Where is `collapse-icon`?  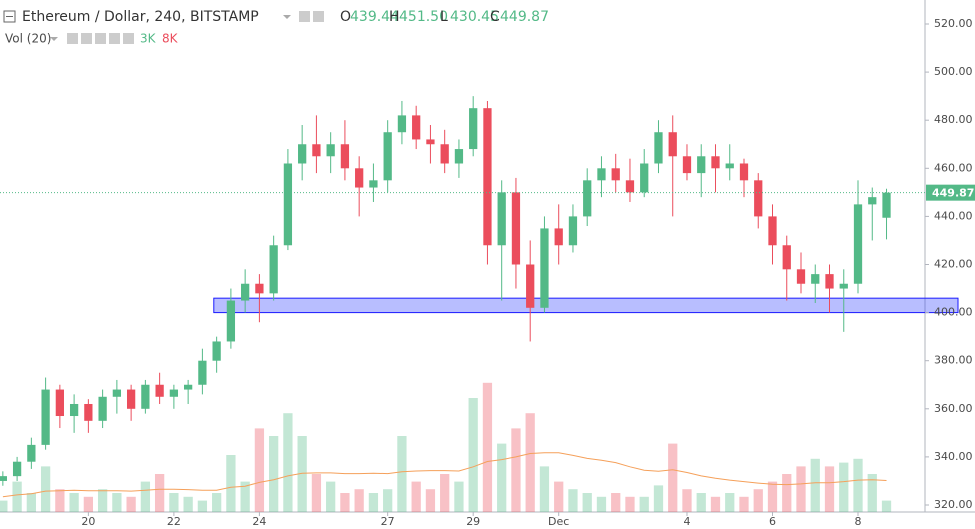
collapse-icon is located at coordinates (9, 16).